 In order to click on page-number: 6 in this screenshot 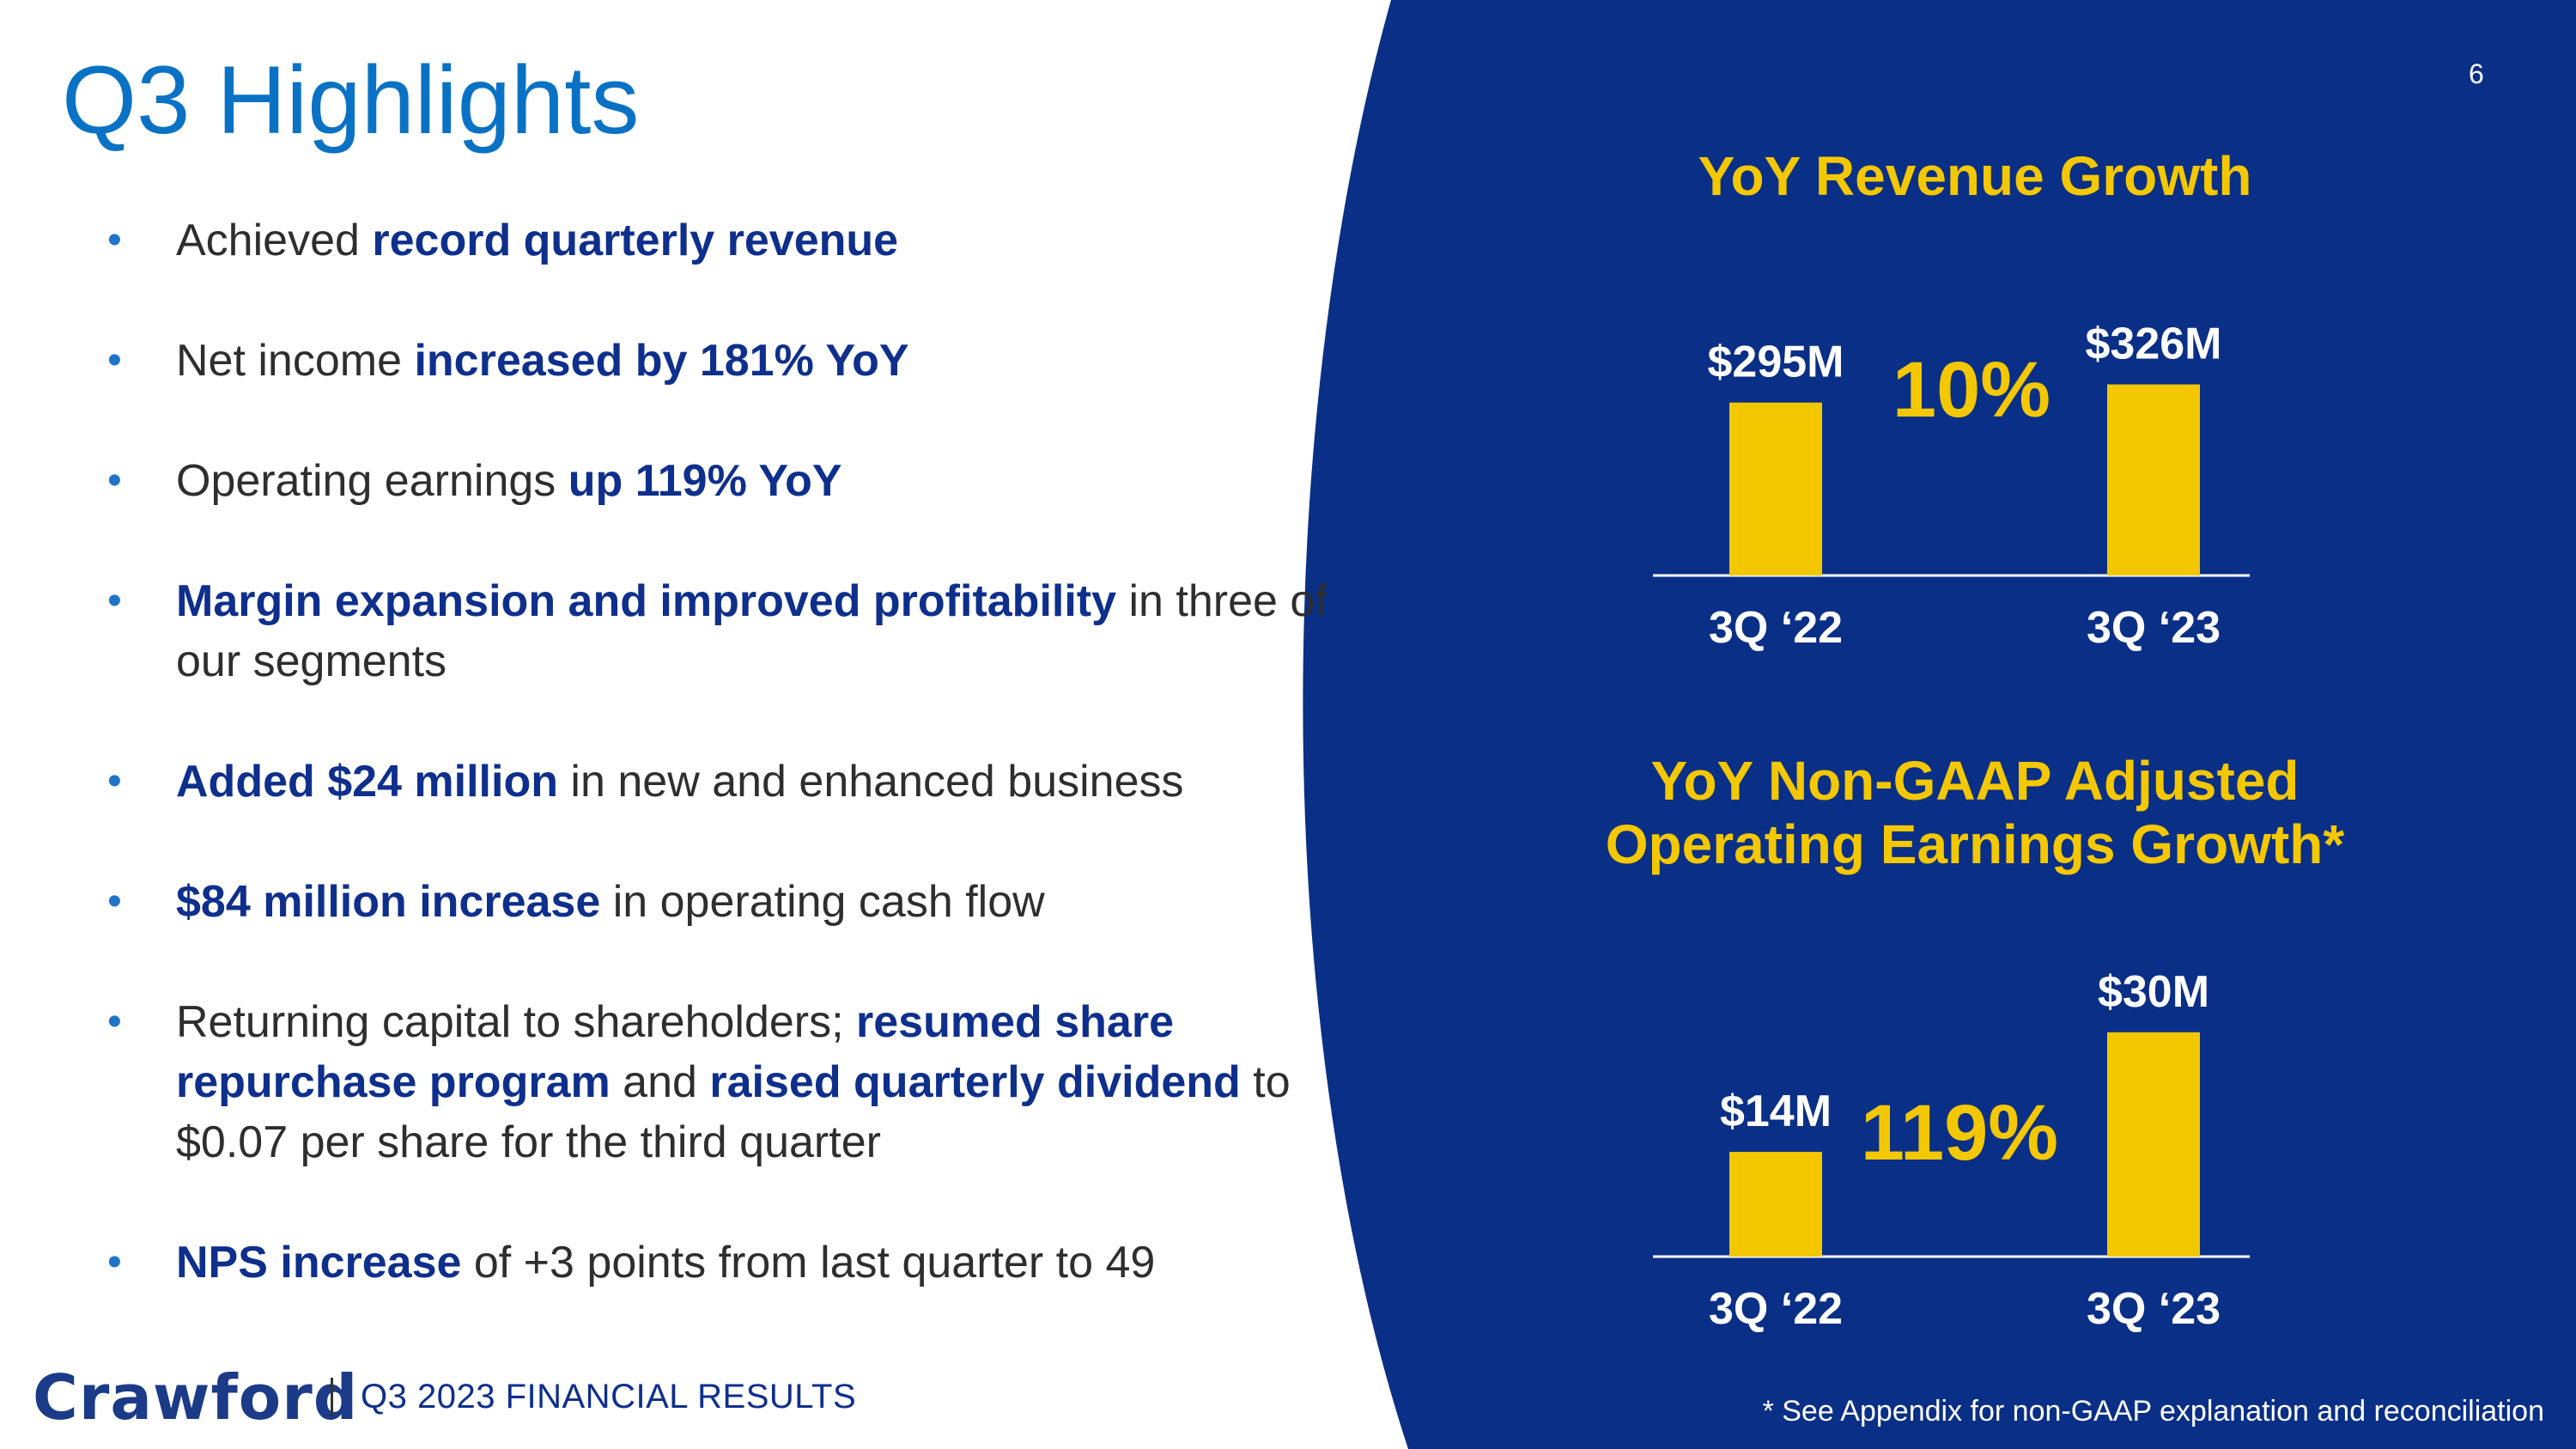, I will do `click(2477, 73)`.